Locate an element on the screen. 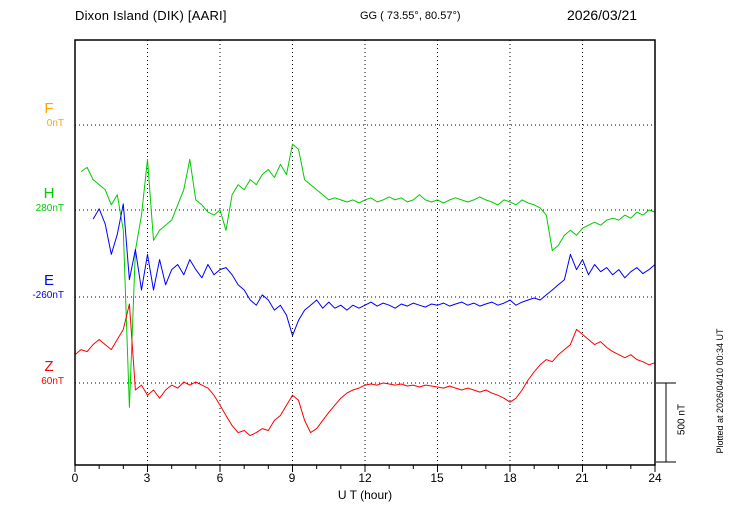 The height and width of the screenshot is (520, 730). x-tick-label-24: 24 is located at coordinates (655, 478).